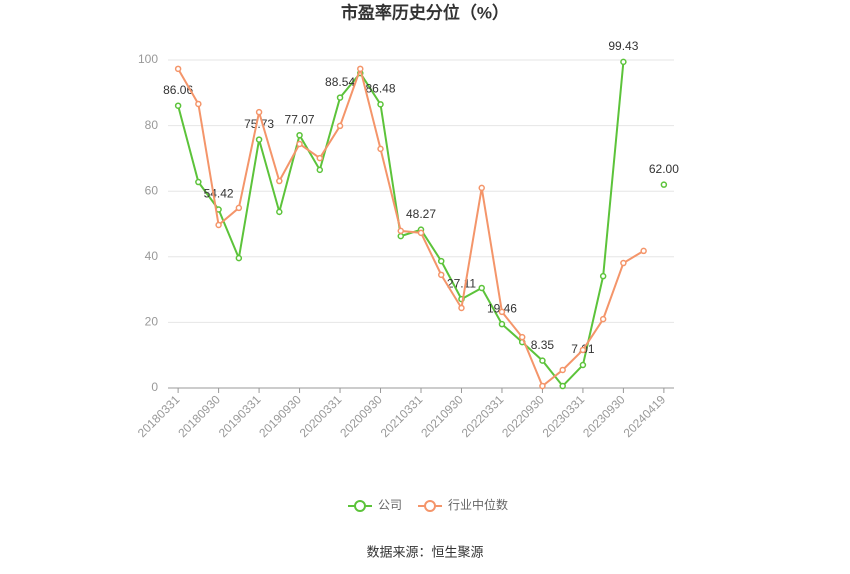  Describe the element at coordinates (424, 551) in the screenshot. I see `source-note: 数据来源：恒生聚源` at that location.